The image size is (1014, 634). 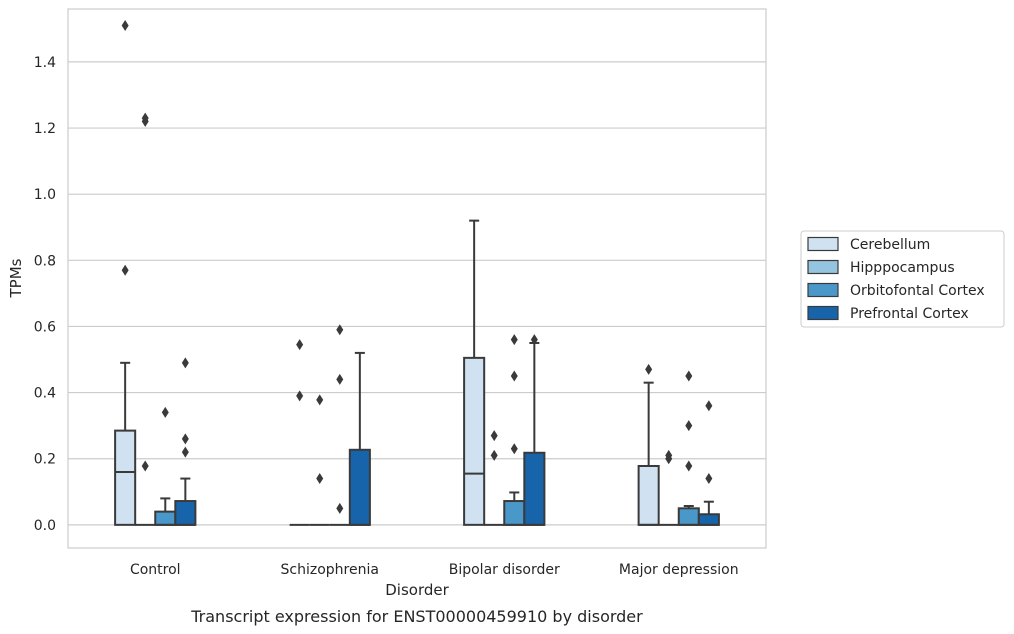 I want to click on x-tick-label: Control, so click(x=155, y=570).